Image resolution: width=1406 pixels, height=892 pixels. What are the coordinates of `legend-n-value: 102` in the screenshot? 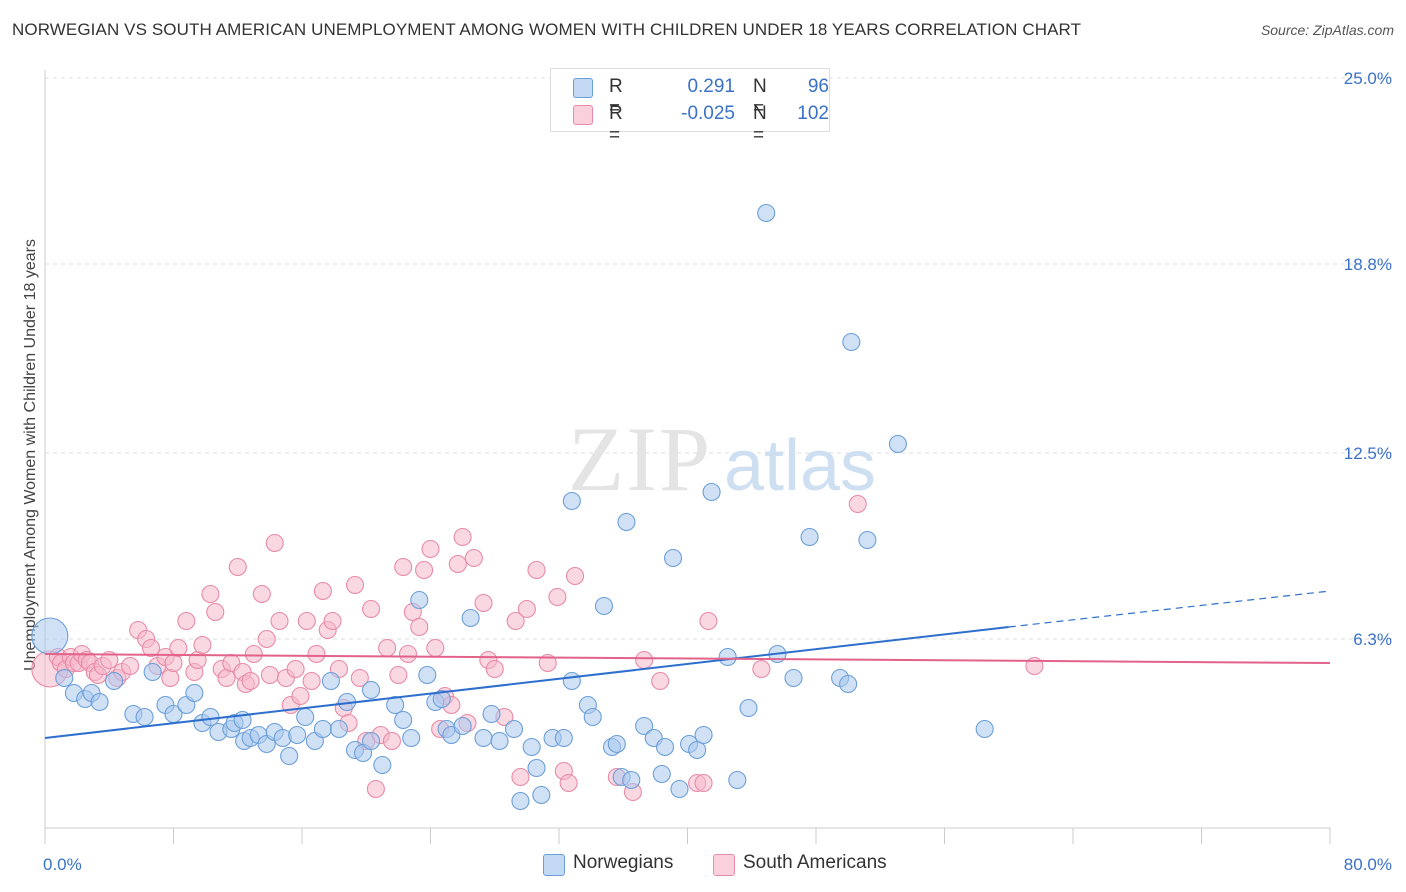 It's located at (813, 113).